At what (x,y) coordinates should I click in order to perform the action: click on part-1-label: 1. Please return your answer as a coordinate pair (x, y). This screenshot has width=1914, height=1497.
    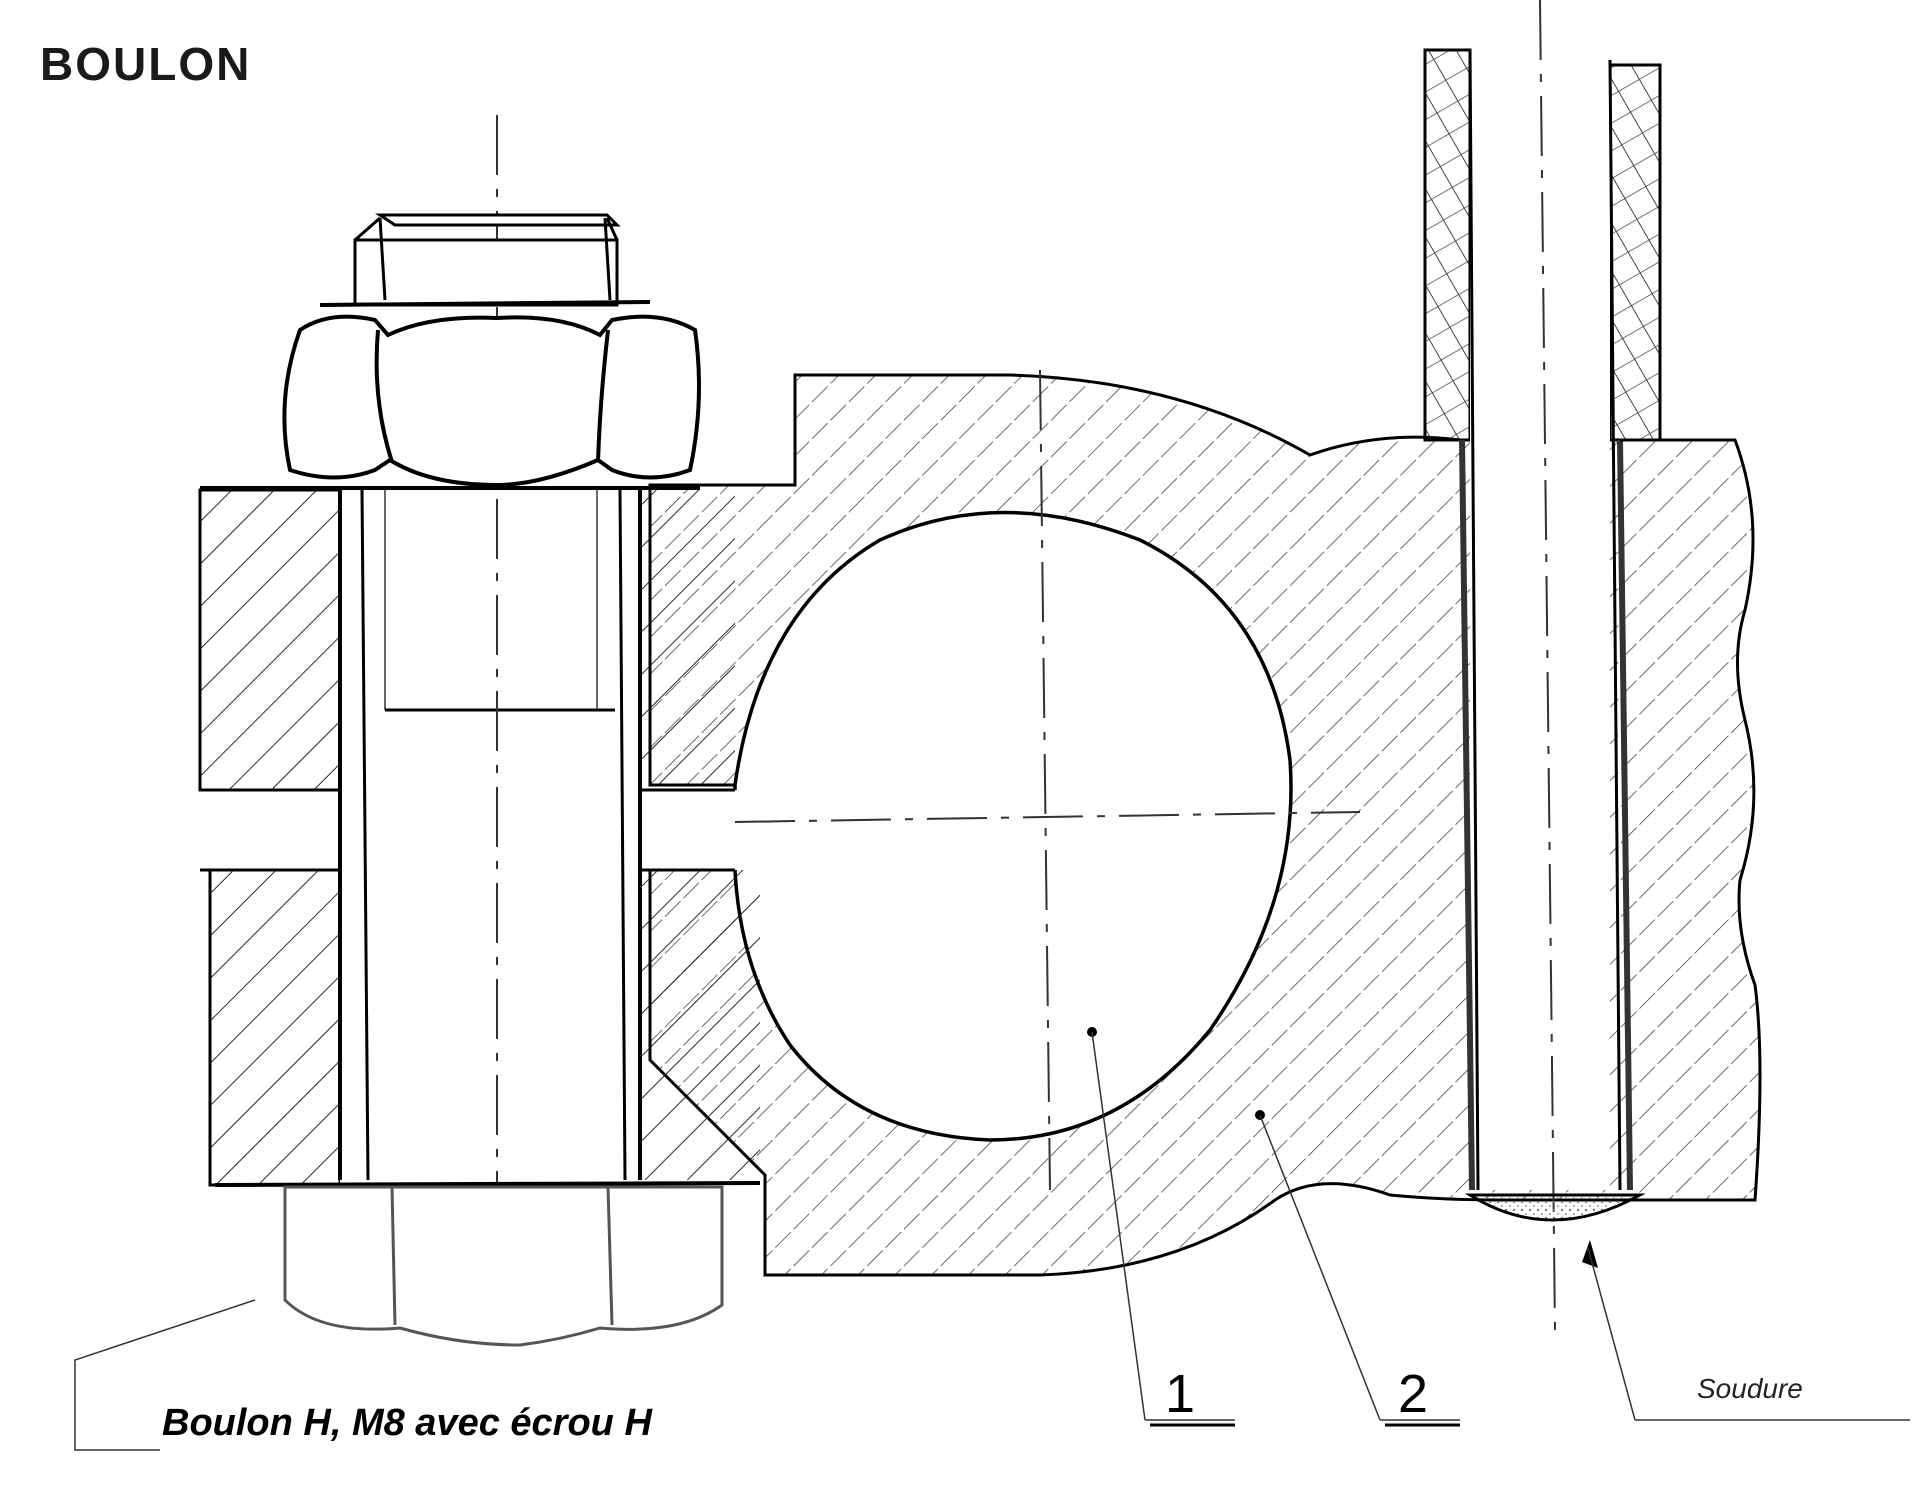
    Looking at the image, I should click on (1180, 1394).